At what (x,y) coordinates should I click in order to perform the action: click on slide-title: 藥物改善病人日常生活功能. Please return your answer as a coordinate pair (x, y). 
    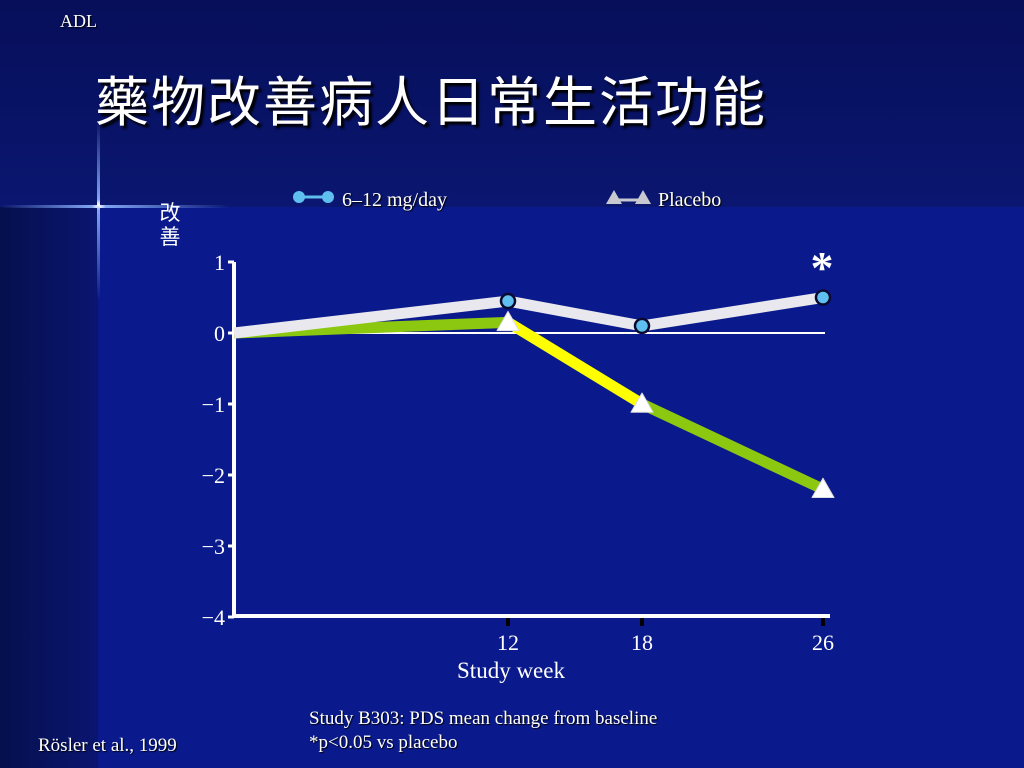
    Looking at the image, I should click on (431, 102).